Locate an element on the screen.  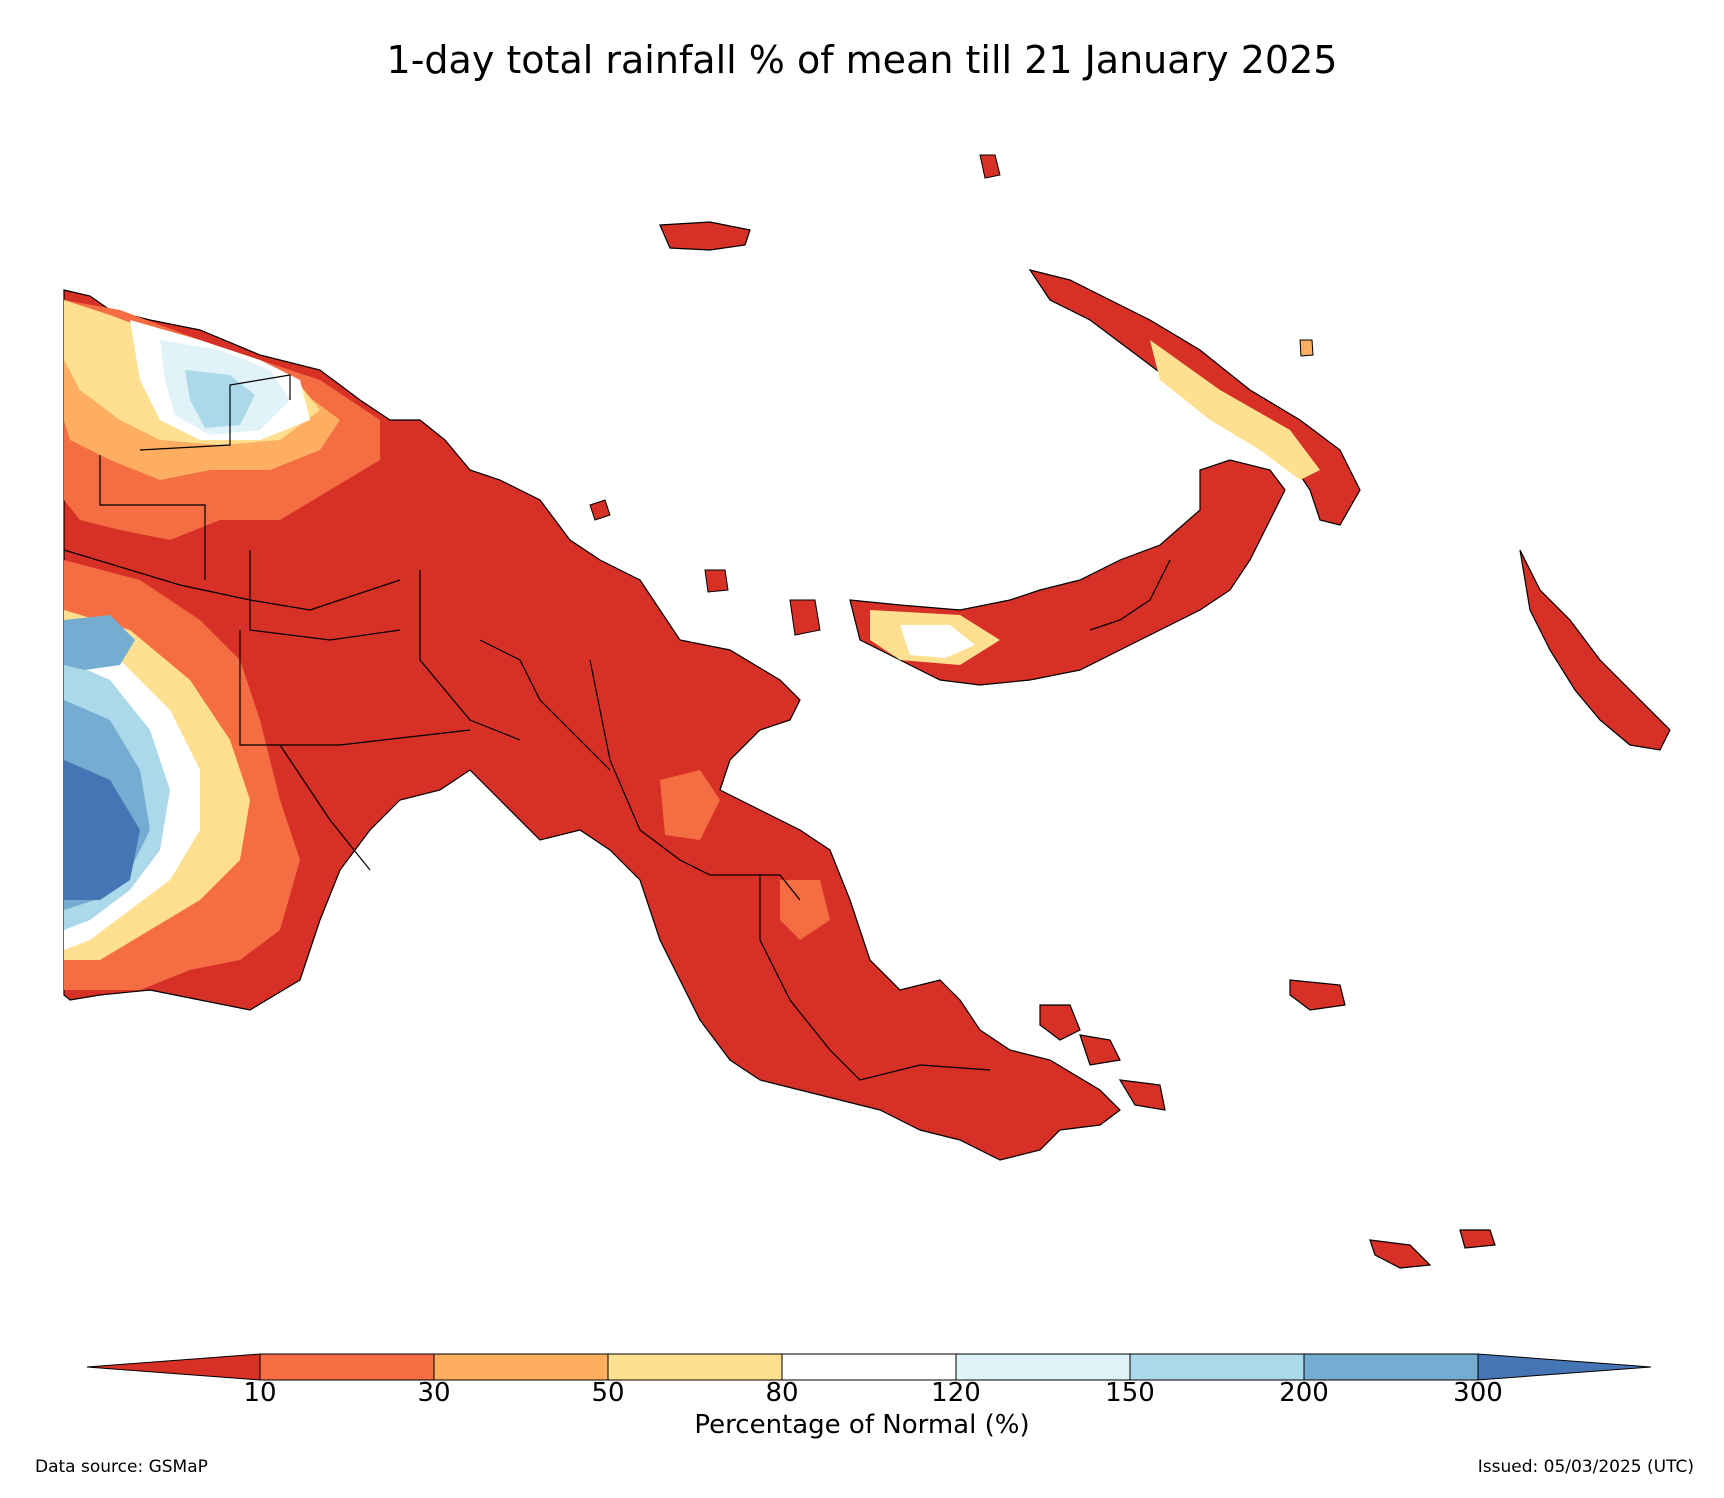
colorbar-tick-200: 200 is located at coordinates (1304, 1393).